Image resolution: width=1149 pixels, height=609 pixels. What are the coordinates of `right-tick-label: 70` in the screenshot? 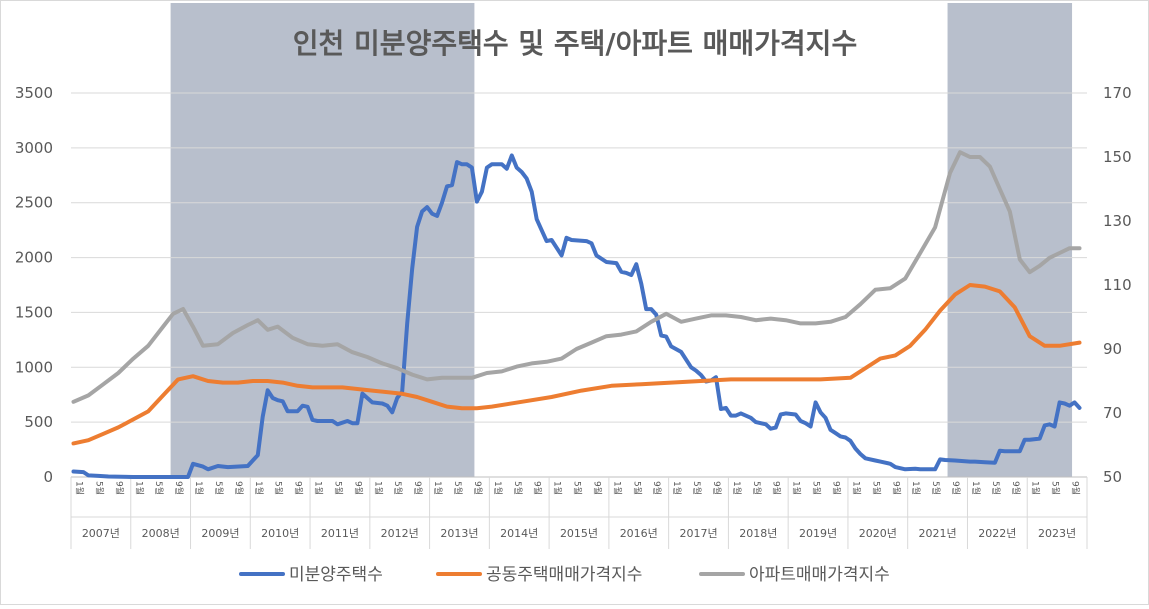 It's located at (1112, 413).